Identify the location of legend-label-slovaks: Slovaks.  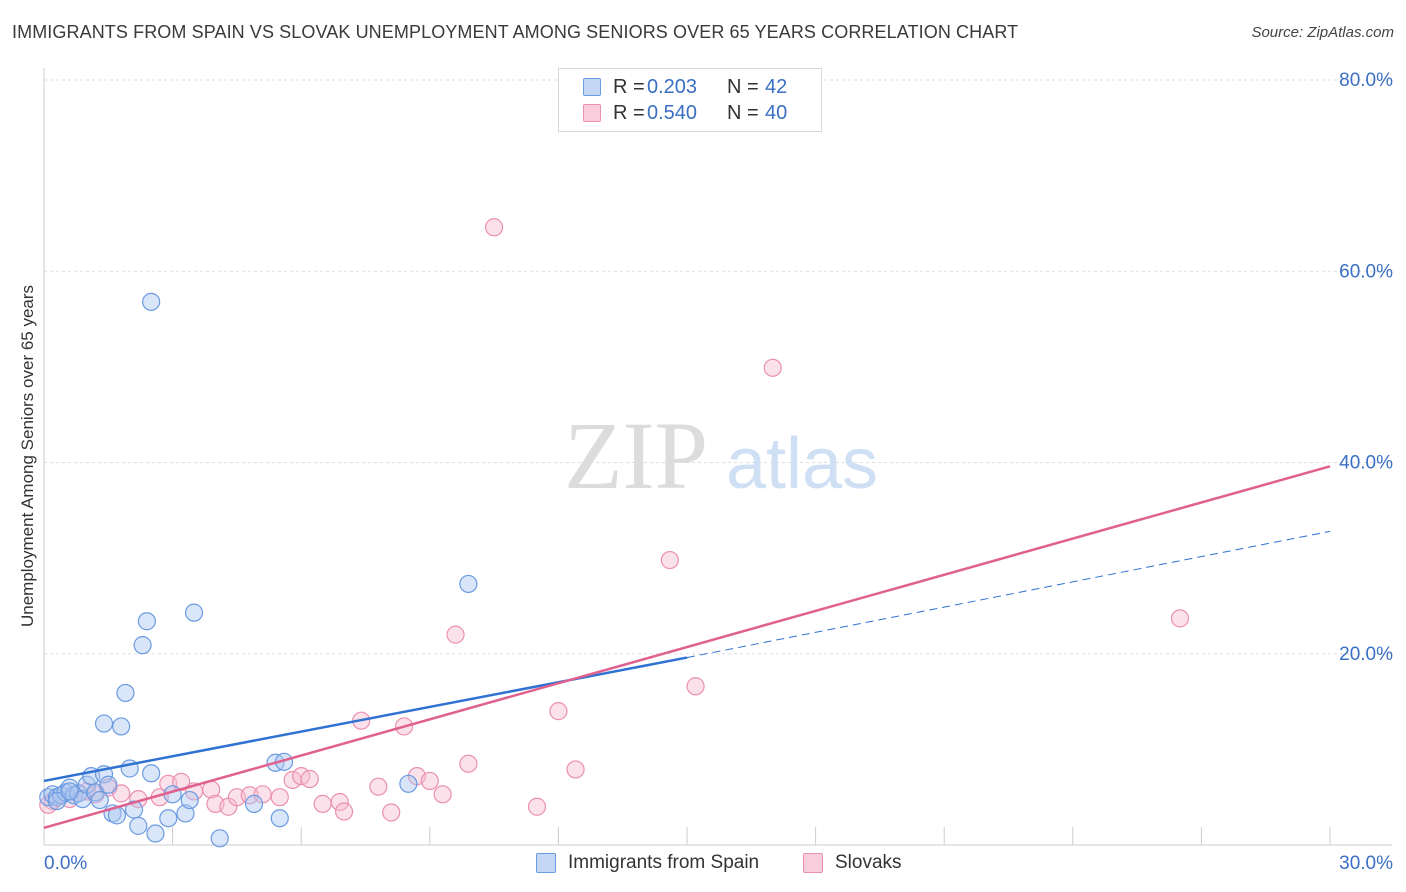
(868, 862).